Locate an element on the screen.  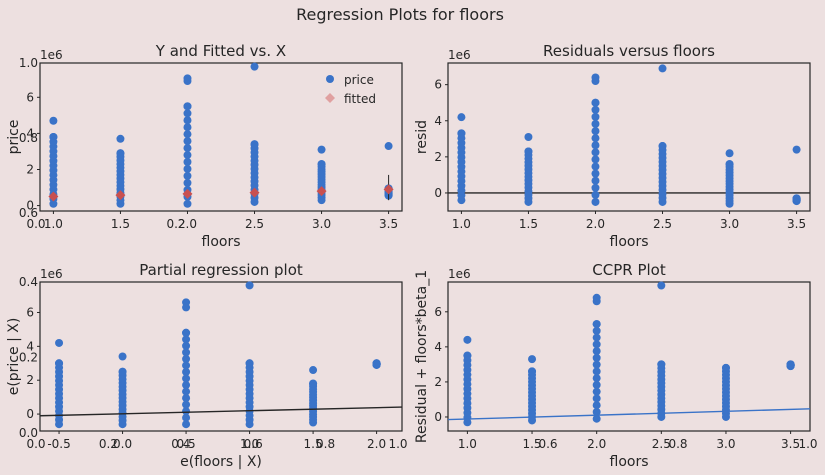
underlay-xtick-label: 0.8 is located at coordinates (677, 444).